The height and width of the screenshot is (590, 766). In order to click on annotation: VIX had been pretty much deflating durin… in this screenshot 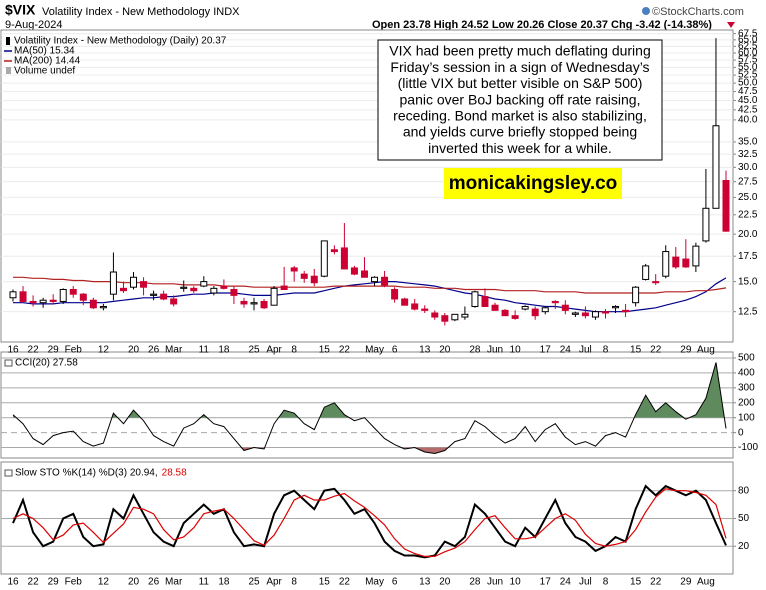, I will do `click(520, 100)`.